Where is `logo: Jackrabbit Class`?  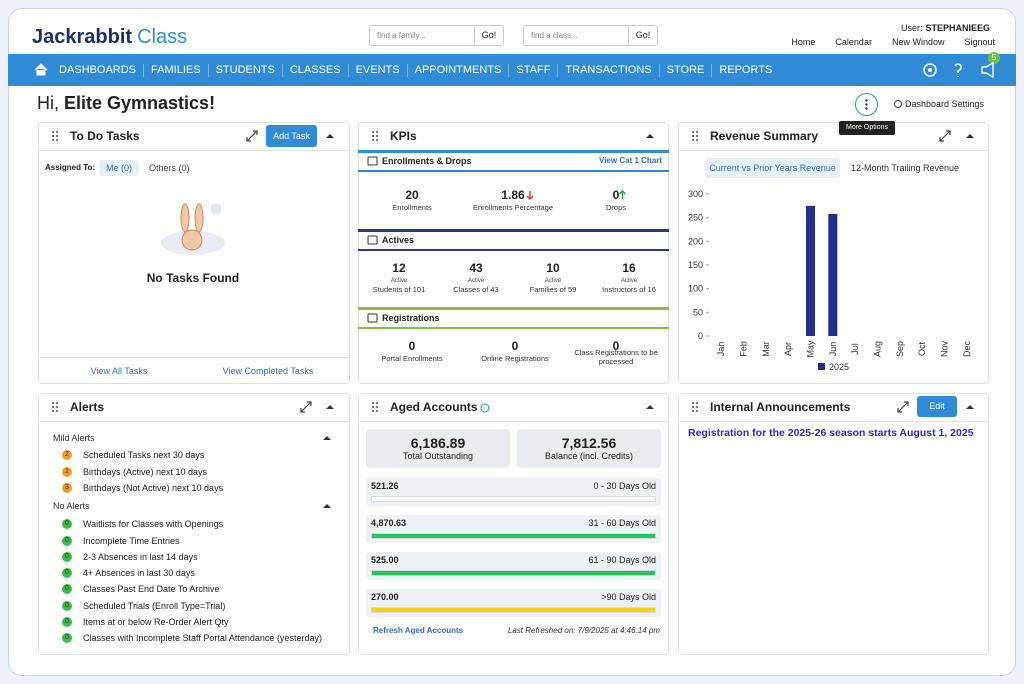 logo: Jackrabbit Class is located at coordinates (109, 37).